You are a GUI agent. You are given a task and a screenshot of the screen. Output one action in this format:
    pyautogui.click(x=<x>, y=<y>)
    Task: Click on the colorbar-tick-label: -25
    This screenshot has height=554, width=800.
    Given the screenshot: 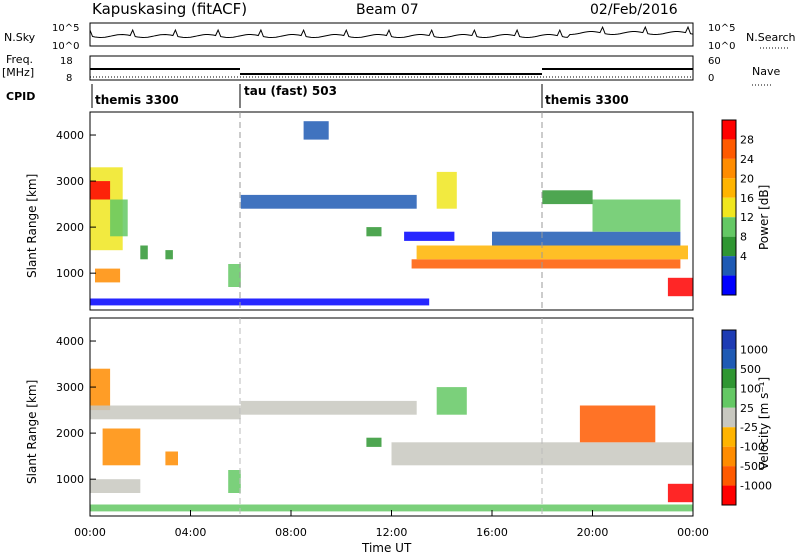 What is the action you would take?
    pyautogui.click(x=749, y=427)
    